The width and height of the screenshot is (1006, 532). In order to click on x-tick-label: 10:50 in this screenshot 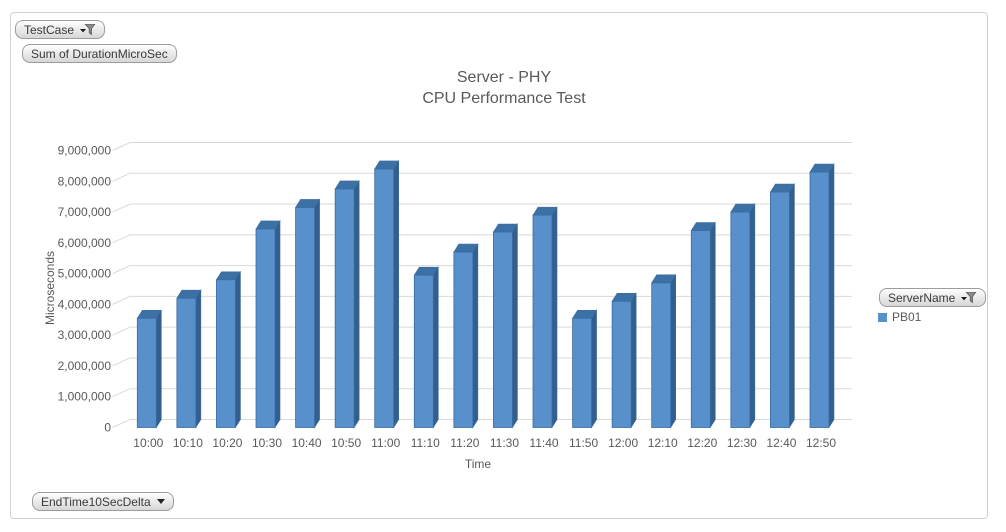, I will do `click(346, 443)`.